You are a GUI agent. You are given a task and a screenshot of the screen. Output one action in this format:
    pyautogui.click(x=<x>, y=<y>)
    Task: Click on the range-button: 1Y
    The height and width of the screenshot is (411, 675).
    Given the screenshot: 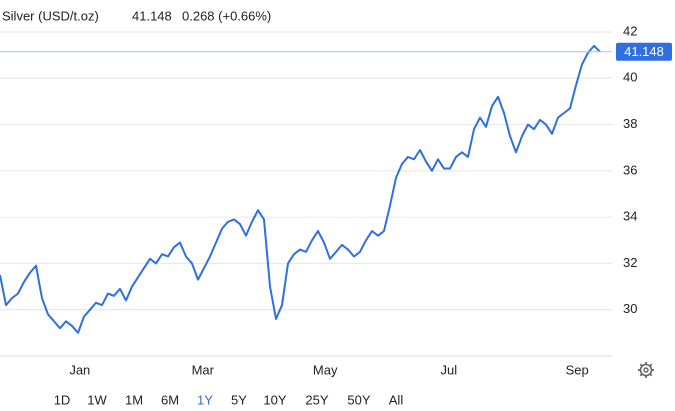 What is the action you would take?
    pyautogui.click(x=205, y=399)
    